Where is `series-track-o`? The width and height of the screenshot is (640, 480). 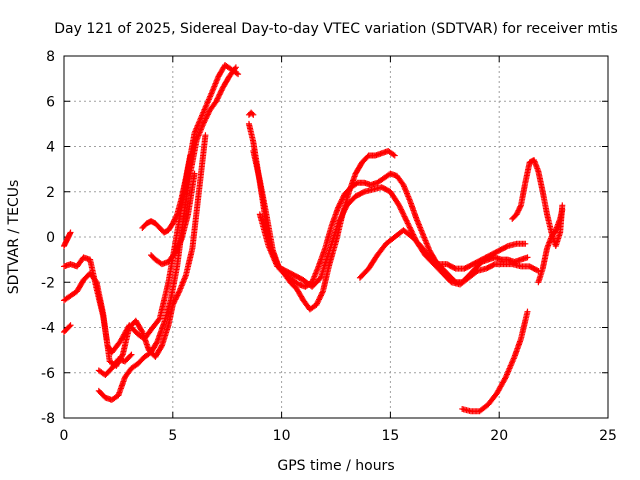
series-track-o is located at coordinates (495, 361).